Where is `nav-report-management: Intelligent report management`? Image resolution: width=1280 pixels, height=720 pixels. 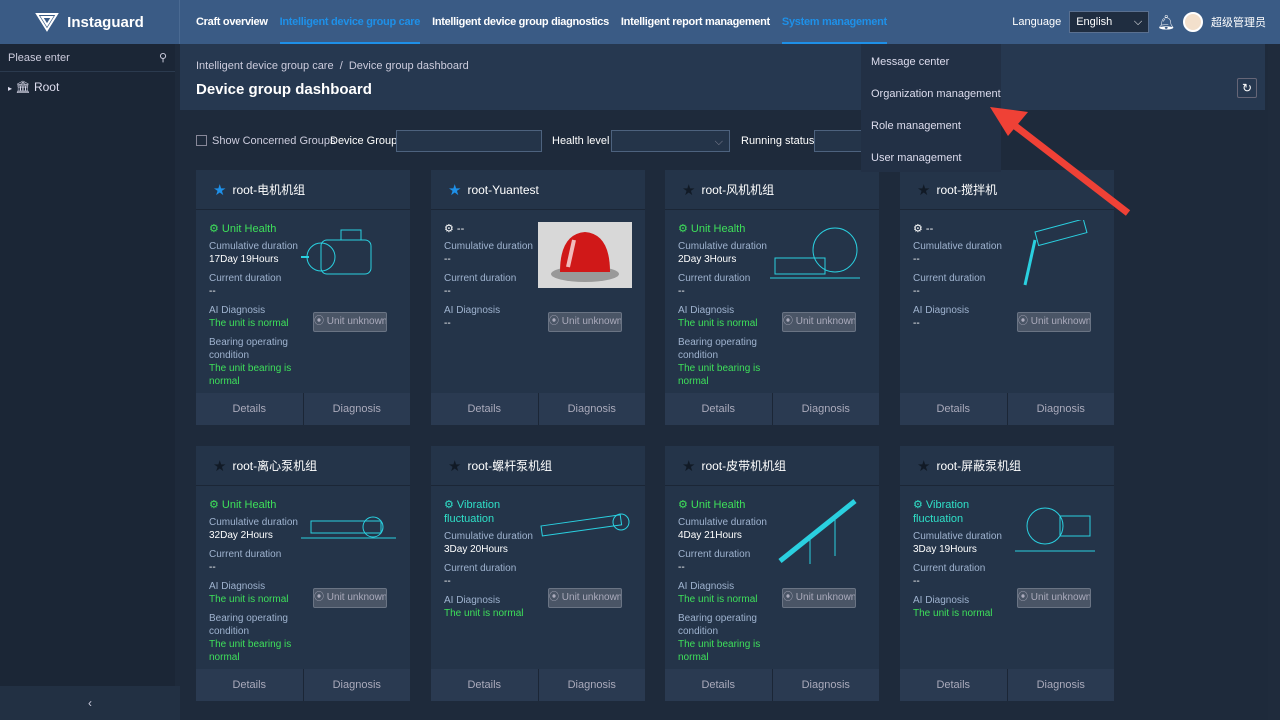 nav-report-management: Intelligent report management is located at coordinates (695, 22).